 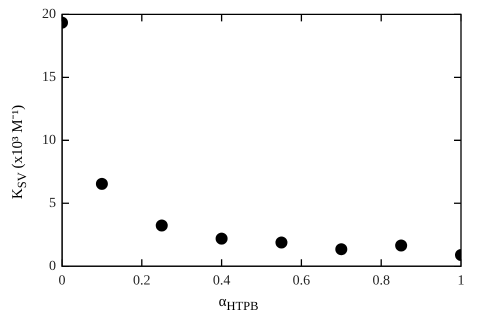 I want to click on x-tick-label: 1, so click(x=461, y=280).